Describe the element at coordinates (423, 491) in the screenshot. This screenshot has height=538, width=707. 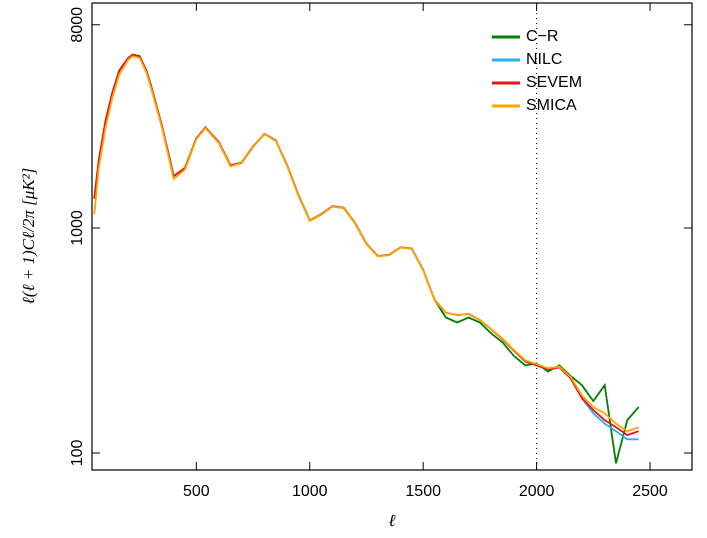
I see `x-tick-label: 1500` at that location.